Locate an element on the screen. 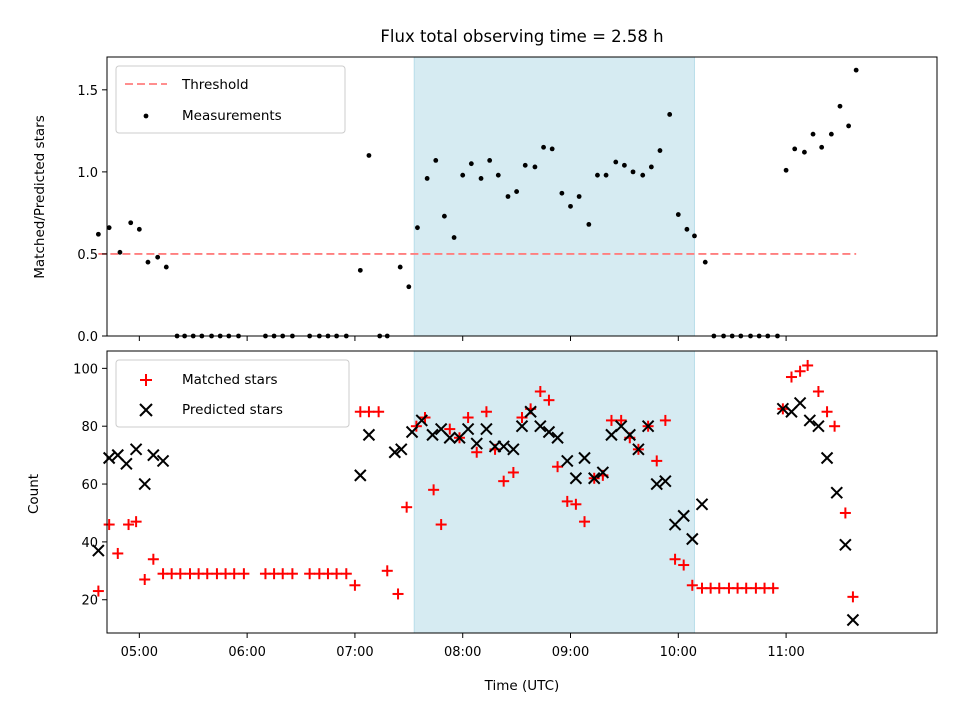  legend-measurements-swatch is located at coordinates (146, 116).